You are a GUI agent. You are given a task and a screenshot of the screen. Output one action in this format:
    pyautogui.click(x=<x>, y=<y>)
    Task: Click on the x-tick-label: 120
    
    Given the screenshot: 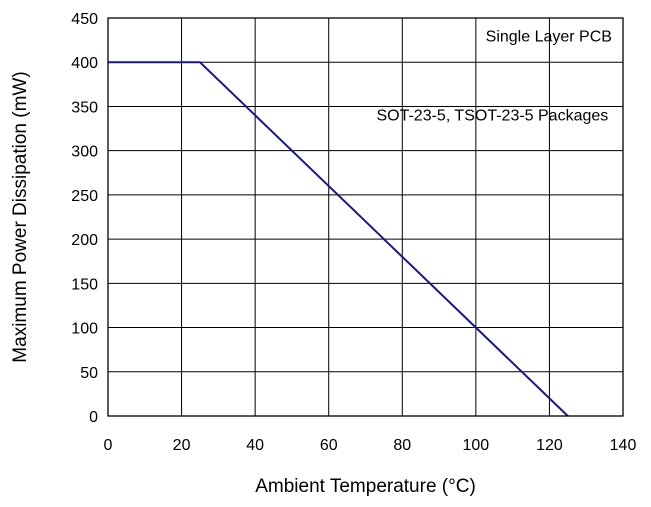 What is the action you would take?
    pyautogui.click(x=549, y=445)
    